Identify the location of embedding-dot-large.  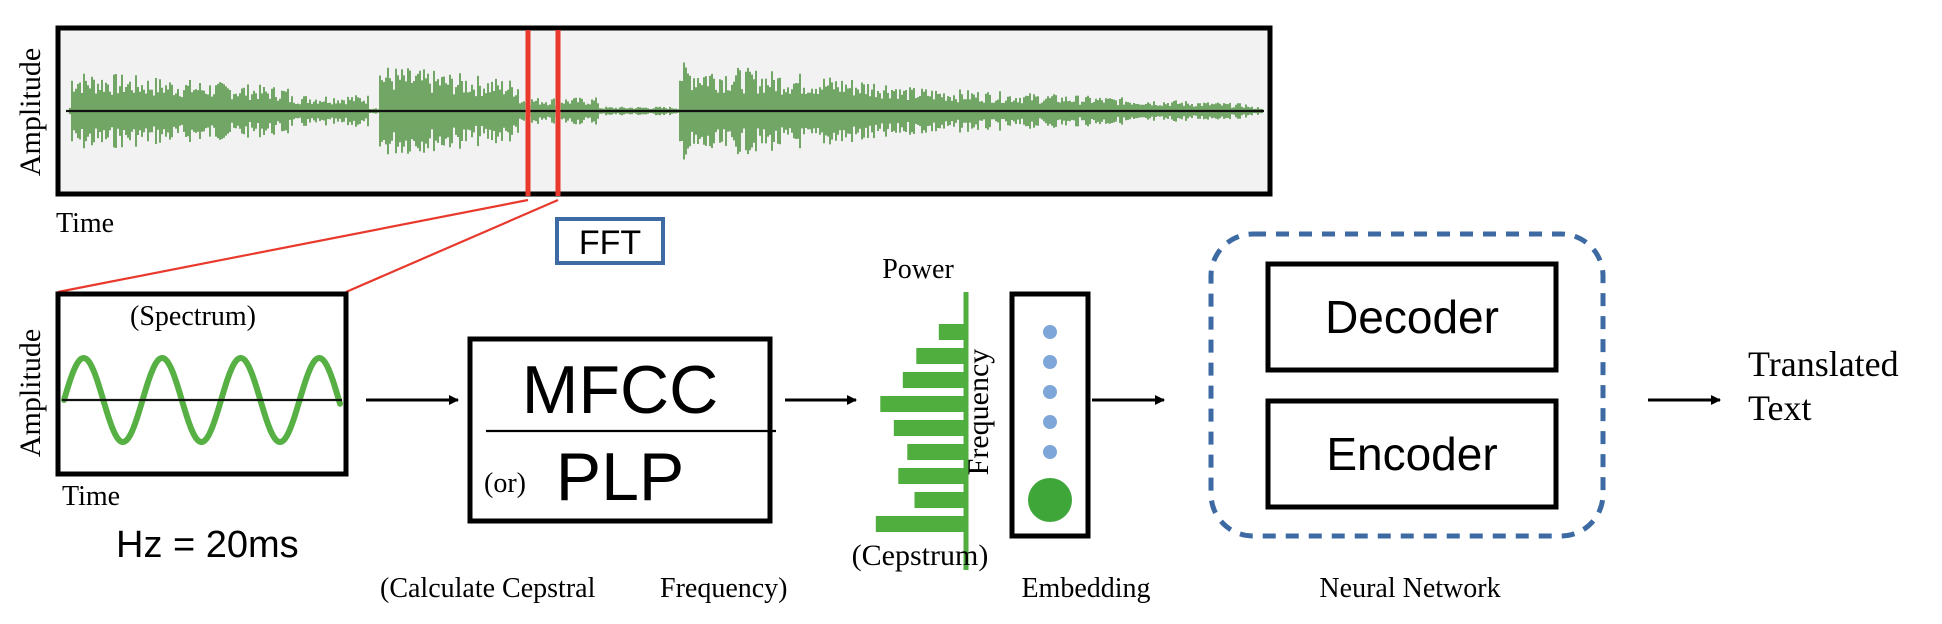
(1050, 500).